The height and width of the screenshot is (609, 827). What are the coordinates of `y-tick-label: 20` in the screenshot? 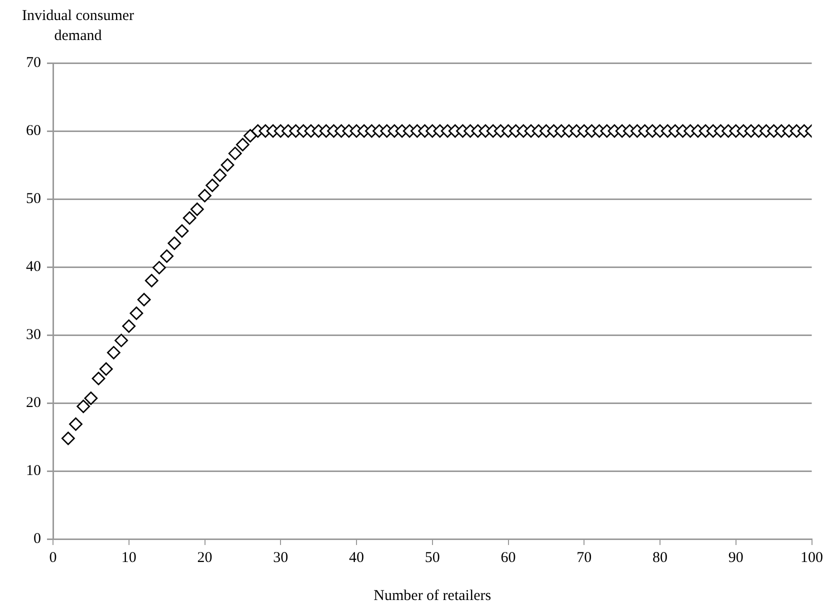 It's located at (33, 402).